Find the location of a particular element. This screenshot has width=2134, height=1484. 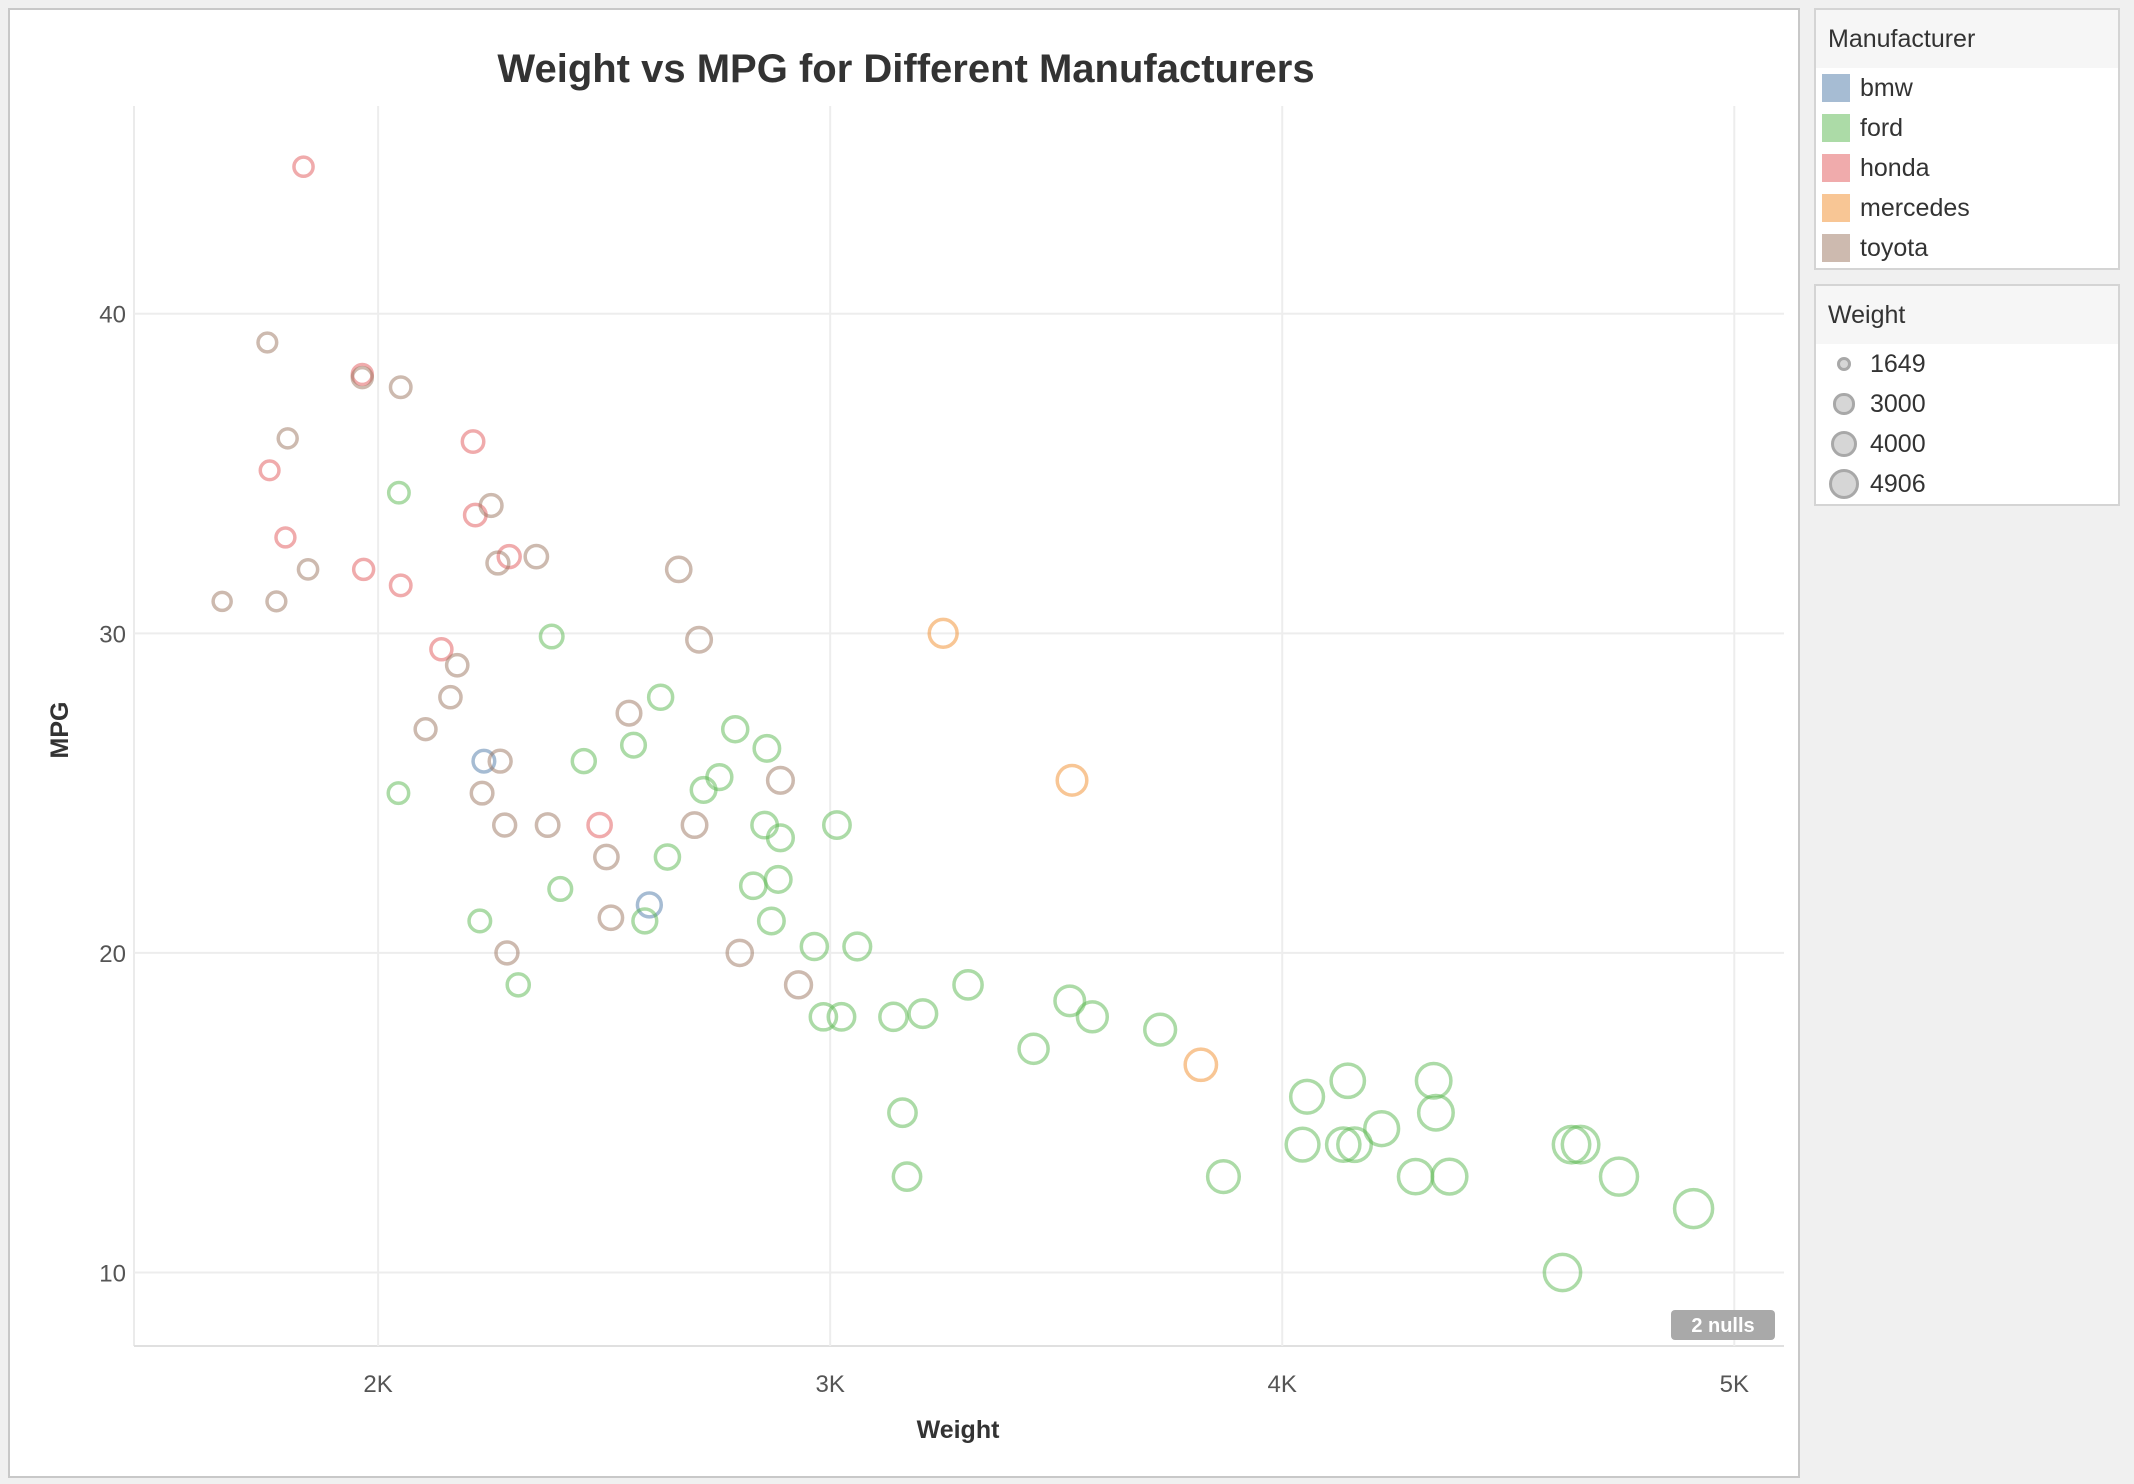

size-legend-item: 1649 is located at coordinates (1967, 364).